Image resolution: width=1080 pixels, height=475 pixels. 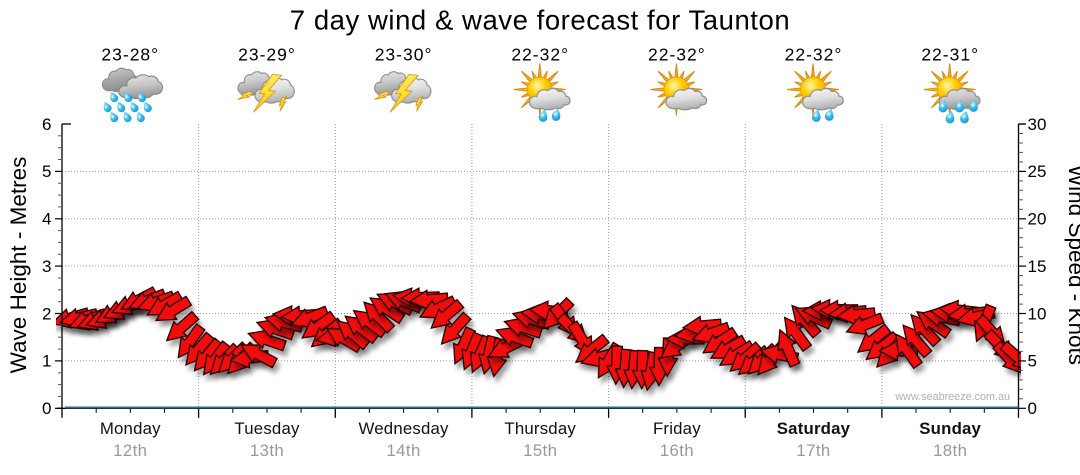 I want to click on svg-text: 16th, so click(x=677, y=450).